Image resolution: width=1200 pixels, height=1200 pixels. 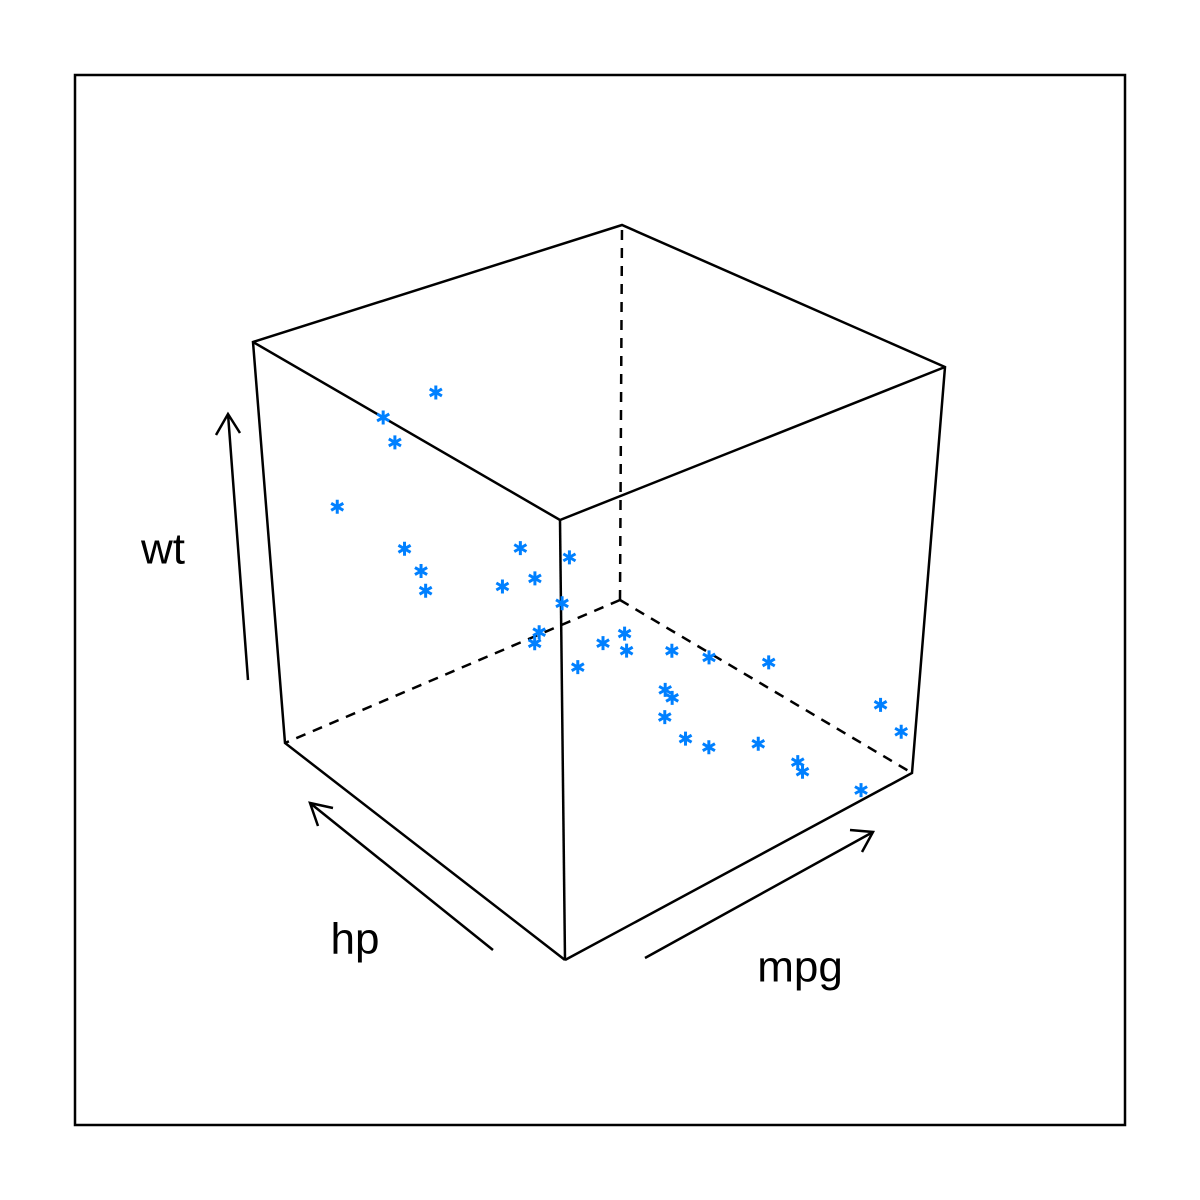 What do you see at coordinates (401, 876) in the screenshot?
I see `y-arrow` at bounding box center [401, 876].